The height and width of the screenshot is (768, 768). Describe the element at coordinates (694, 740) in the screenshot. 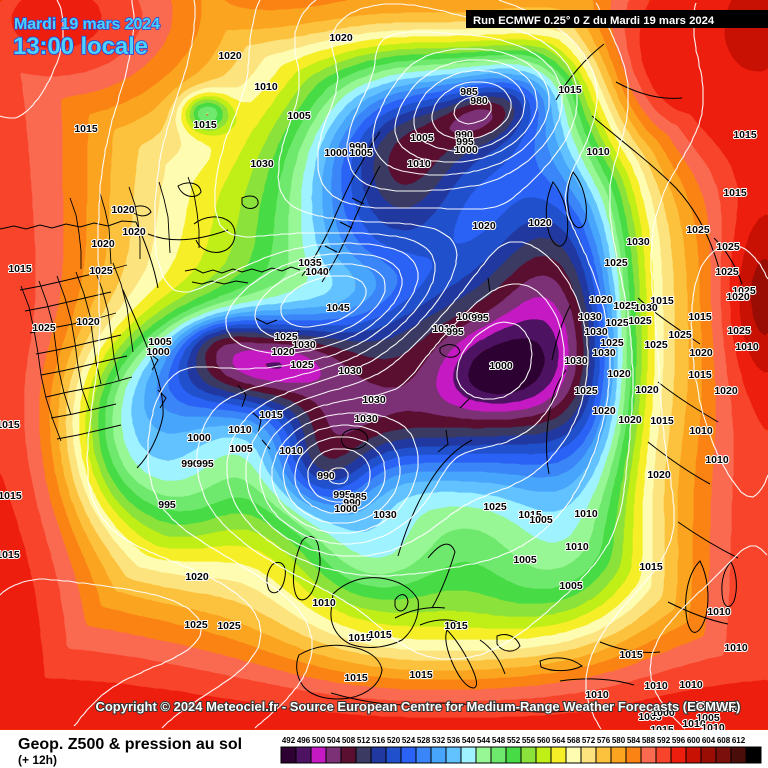

I see `svg-text: 600` at that location.